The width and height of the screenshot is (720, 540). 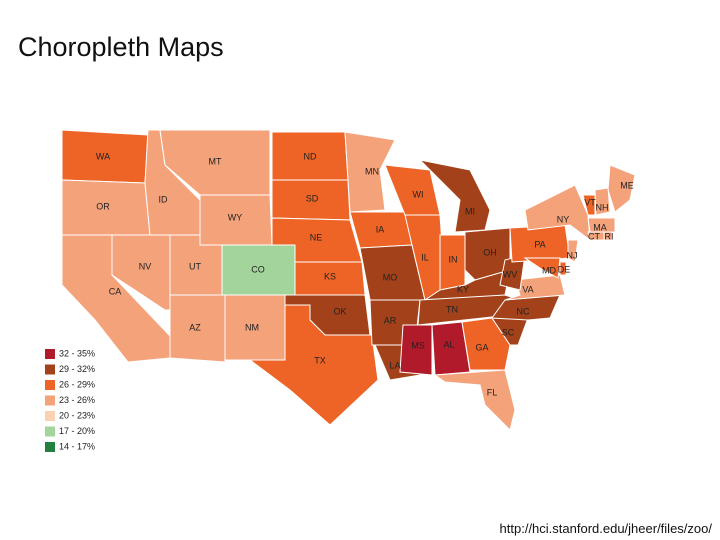 I want to click on state-label: MS, so click(x=418, y=345).